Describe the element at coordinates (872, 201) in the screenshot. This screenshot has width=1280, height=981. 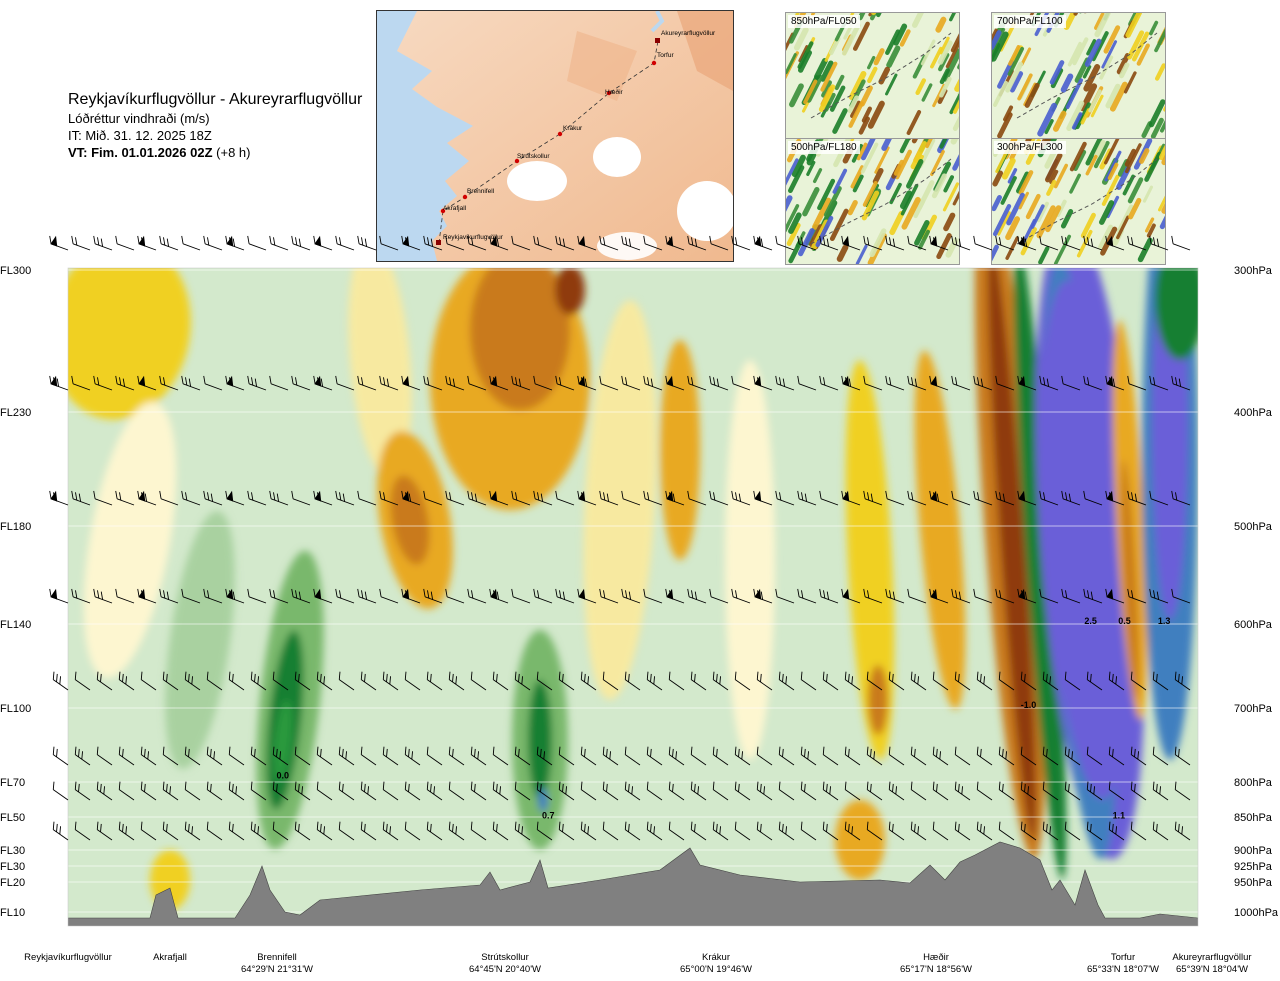
I see `thumbnail-500hpa: 500hPa/FL180` at that location.